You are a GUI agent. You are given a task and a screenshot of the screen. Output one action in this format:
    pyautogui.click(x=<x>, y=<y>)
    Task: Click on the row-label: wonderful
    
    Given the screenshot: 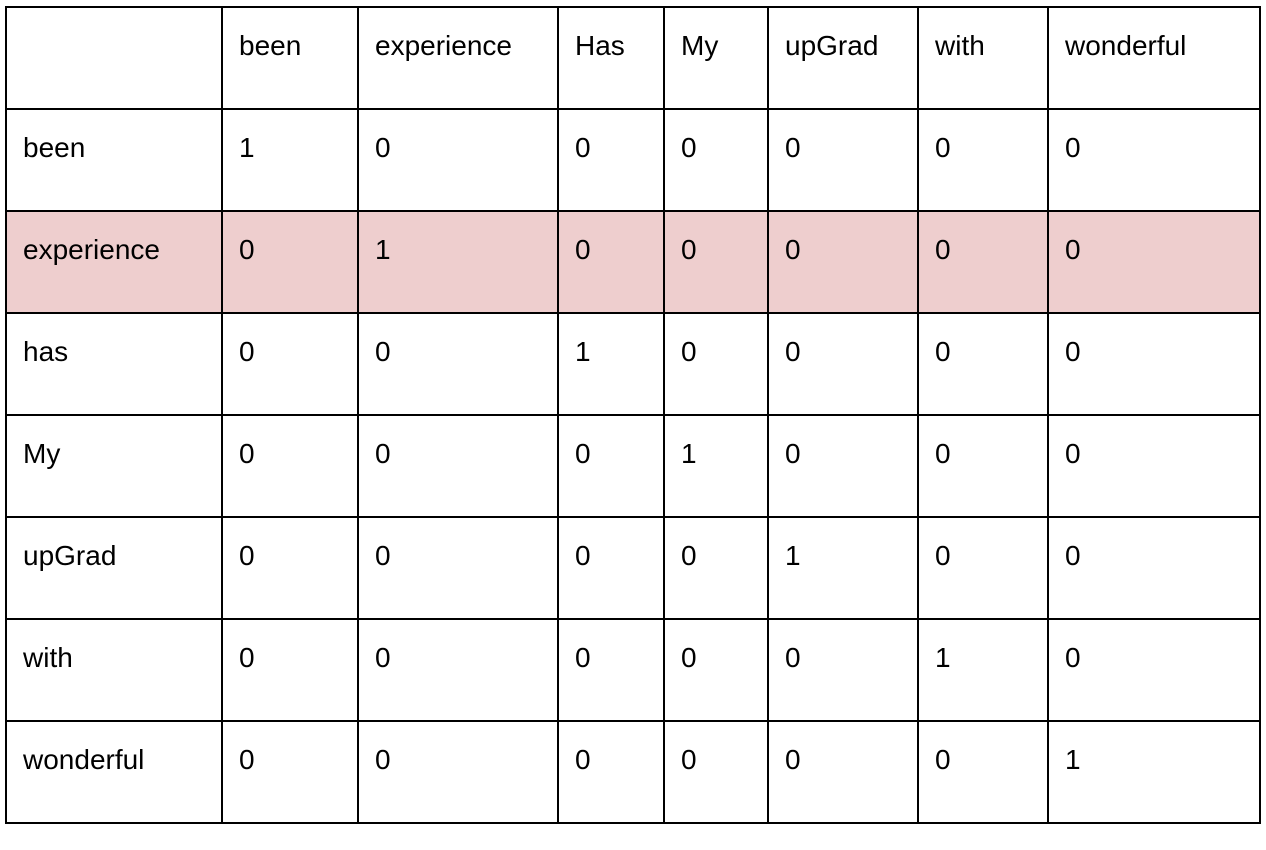 What is the action you would take?
    pyautogui.click(x=114, y=772)
    